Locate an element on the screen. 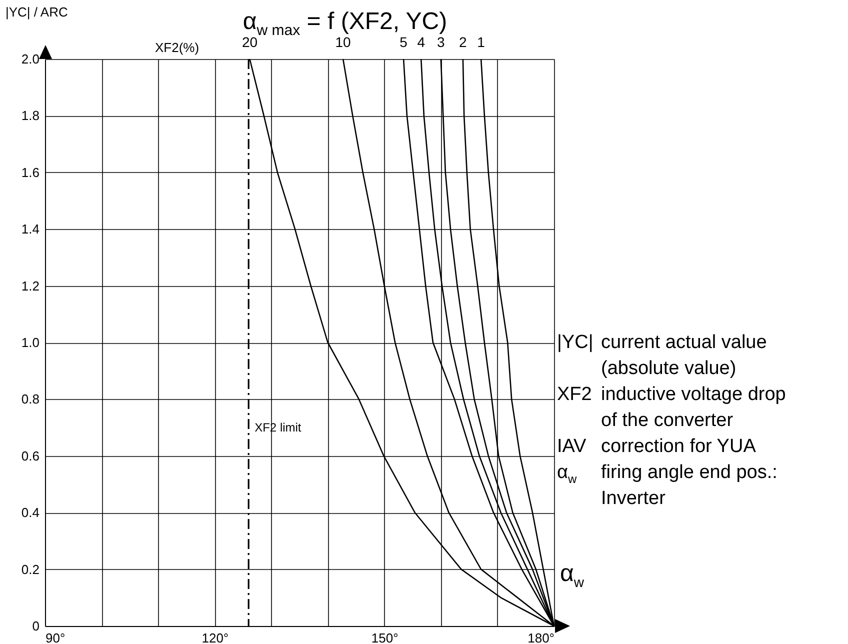 The width and height of the screenshot is (848, 644). y-tick-label: 0.2 is located at coordinates (30, 569).